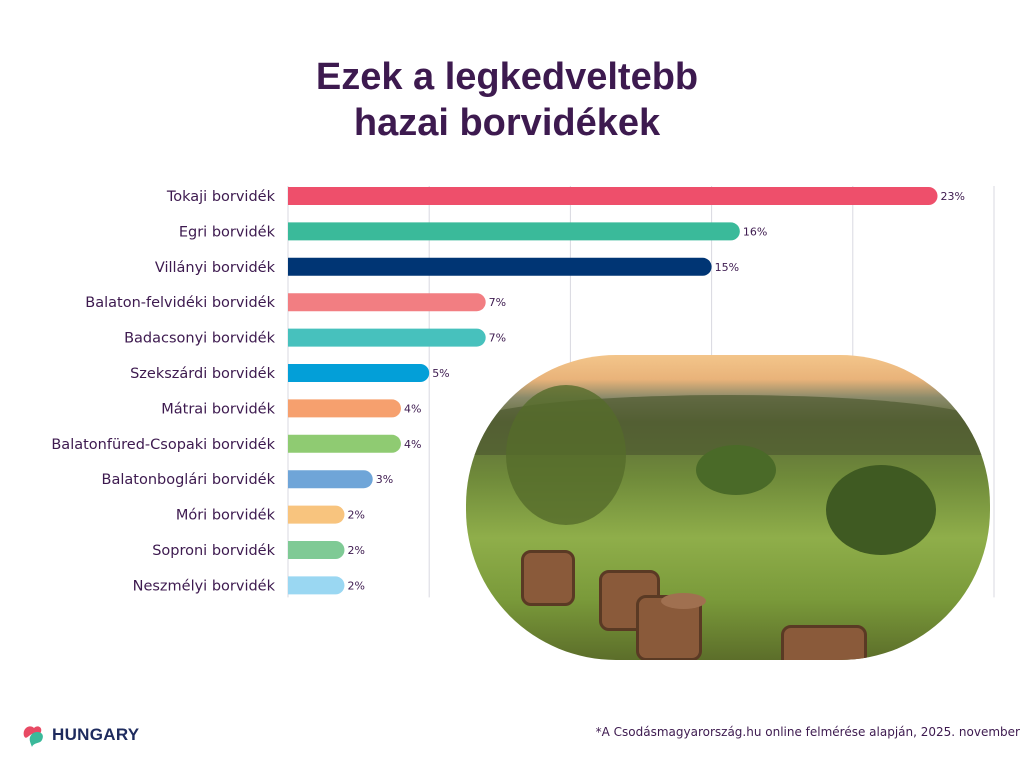 The image size is (1024, 768). Describe the element at coordinates (163, 445) in the screenshot. I see `category-label: Balatonfüred-Csopaki borvidék` at that location.